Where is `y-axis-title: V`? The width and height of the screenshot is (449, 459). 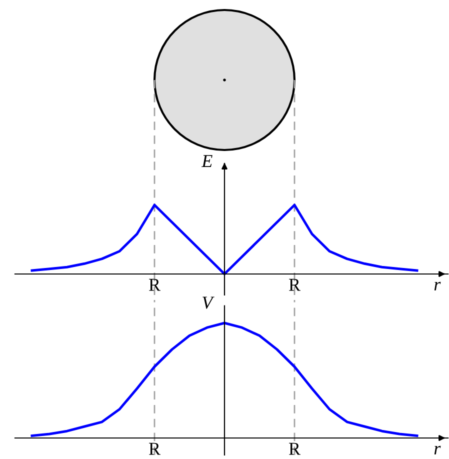 y-axis-title: V is located at coordinates (208, 302).